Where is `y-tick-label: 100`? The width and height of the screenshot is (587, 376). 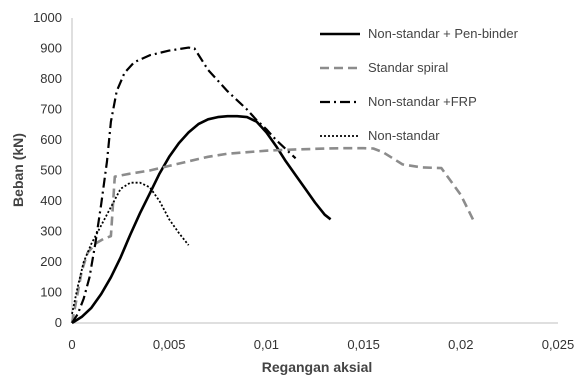 y-tick-label: 100 is located at coordinates (51, 292).